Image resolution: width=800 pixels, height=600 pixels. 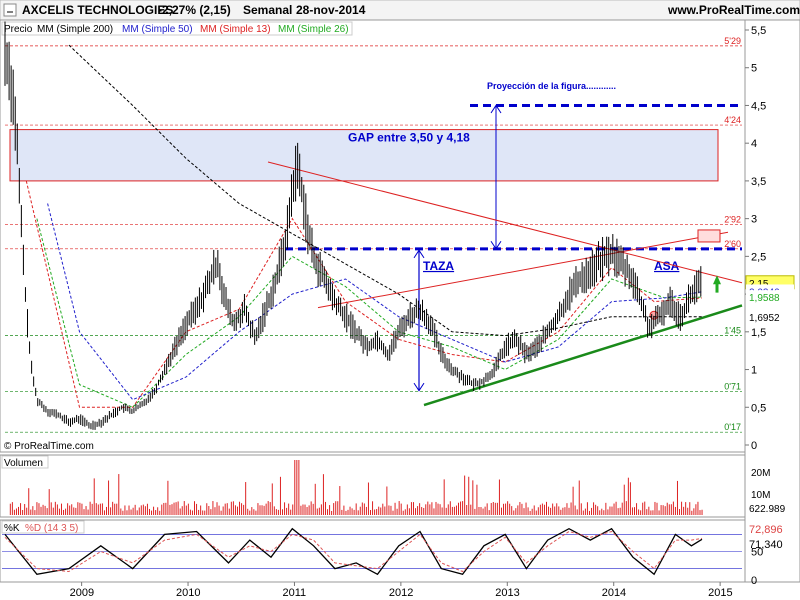 I want to click on stoch-tick-label: 0, so click(x=754, y=581).